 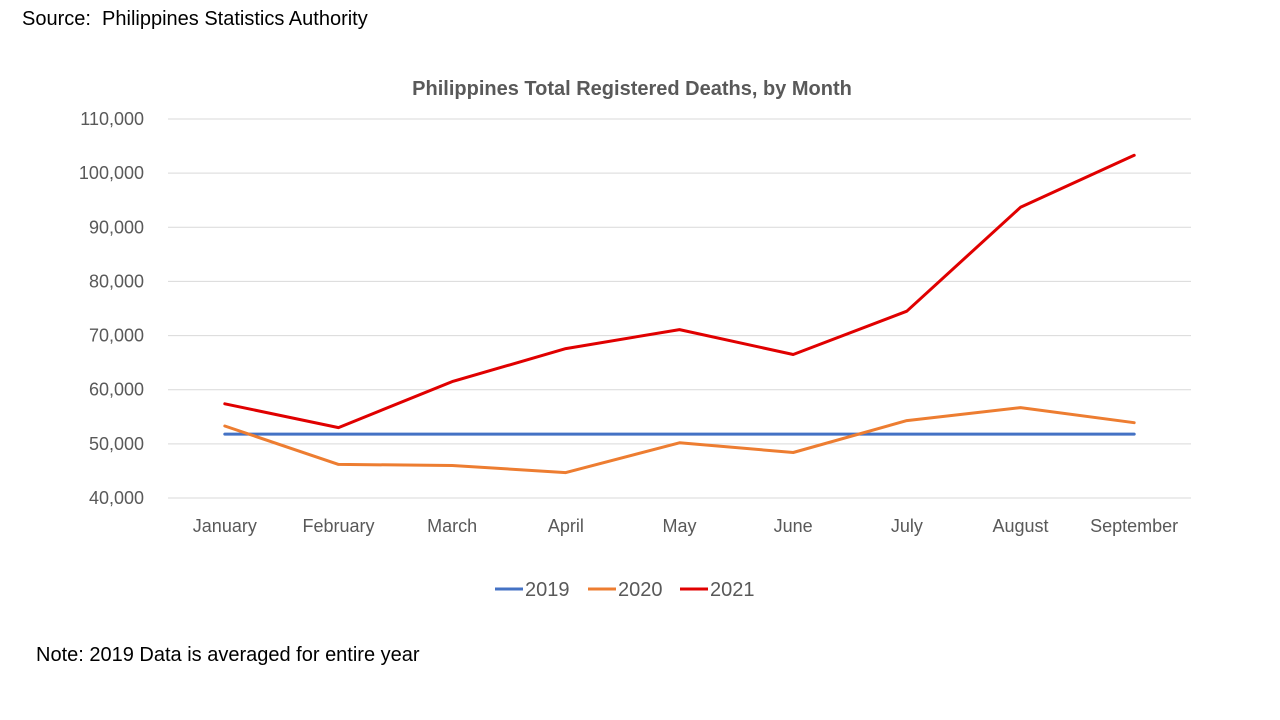 What do you see at coordinates (116, 498) in the screenshot?
I see `y-tick-label: 40,000` at bounding box center [116, 498].